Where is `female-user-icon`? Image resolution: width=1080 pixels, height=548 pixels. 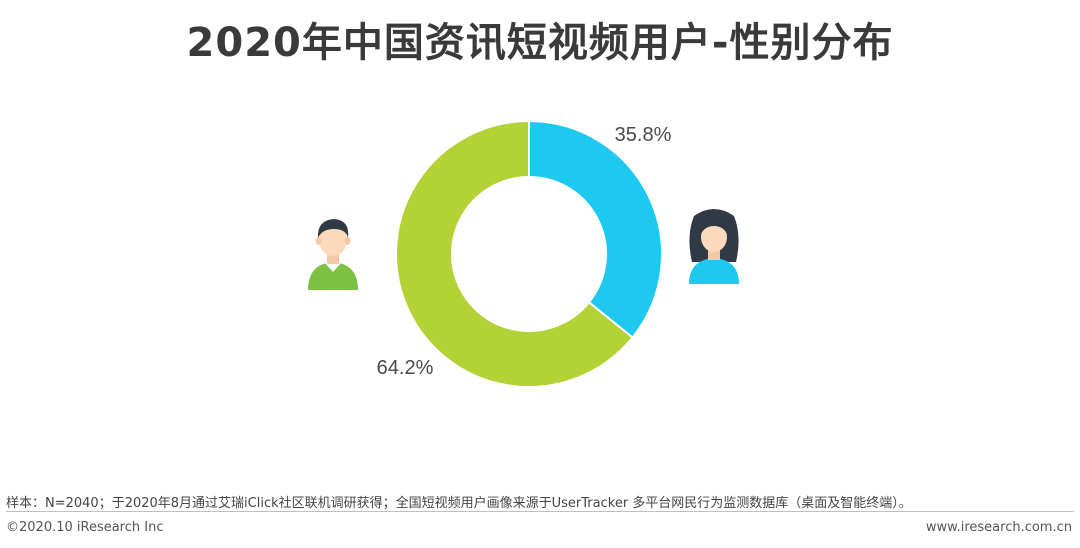 female-user-icon is located at coordinates (714, 246).